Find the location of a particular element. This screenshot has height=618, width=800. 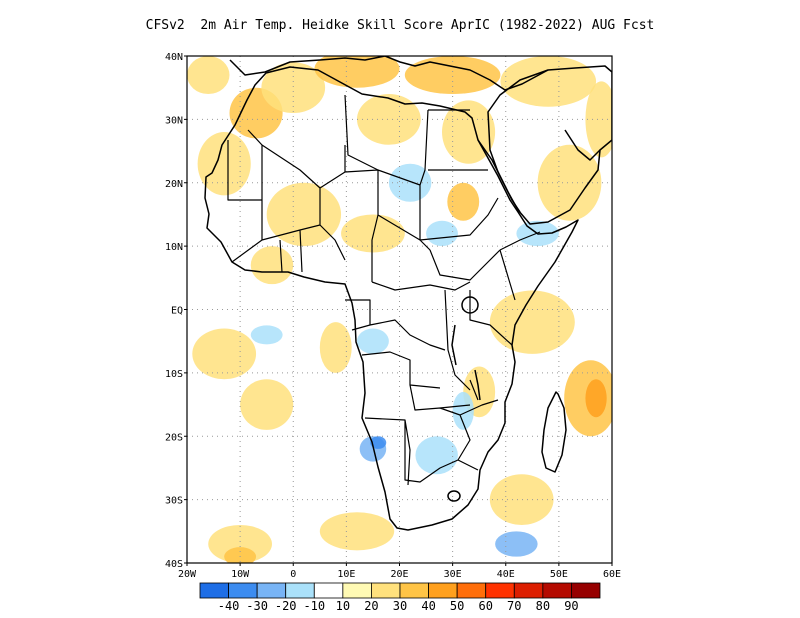

lake-malawi is located at coordinates (477, 385).